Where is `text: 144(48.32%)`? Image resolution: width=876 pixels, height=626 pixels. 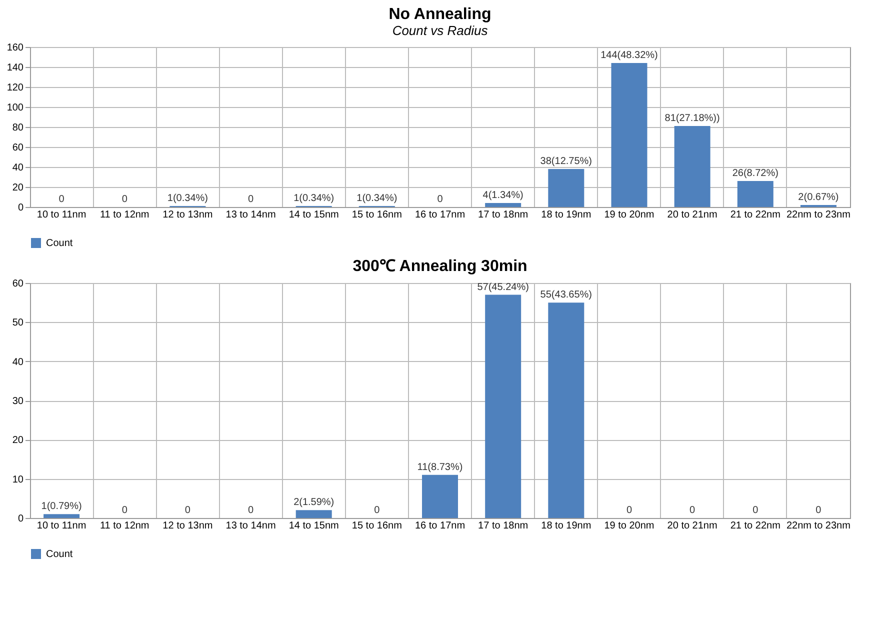
text: 144(48.32%) is located at coordinates (629, 55).